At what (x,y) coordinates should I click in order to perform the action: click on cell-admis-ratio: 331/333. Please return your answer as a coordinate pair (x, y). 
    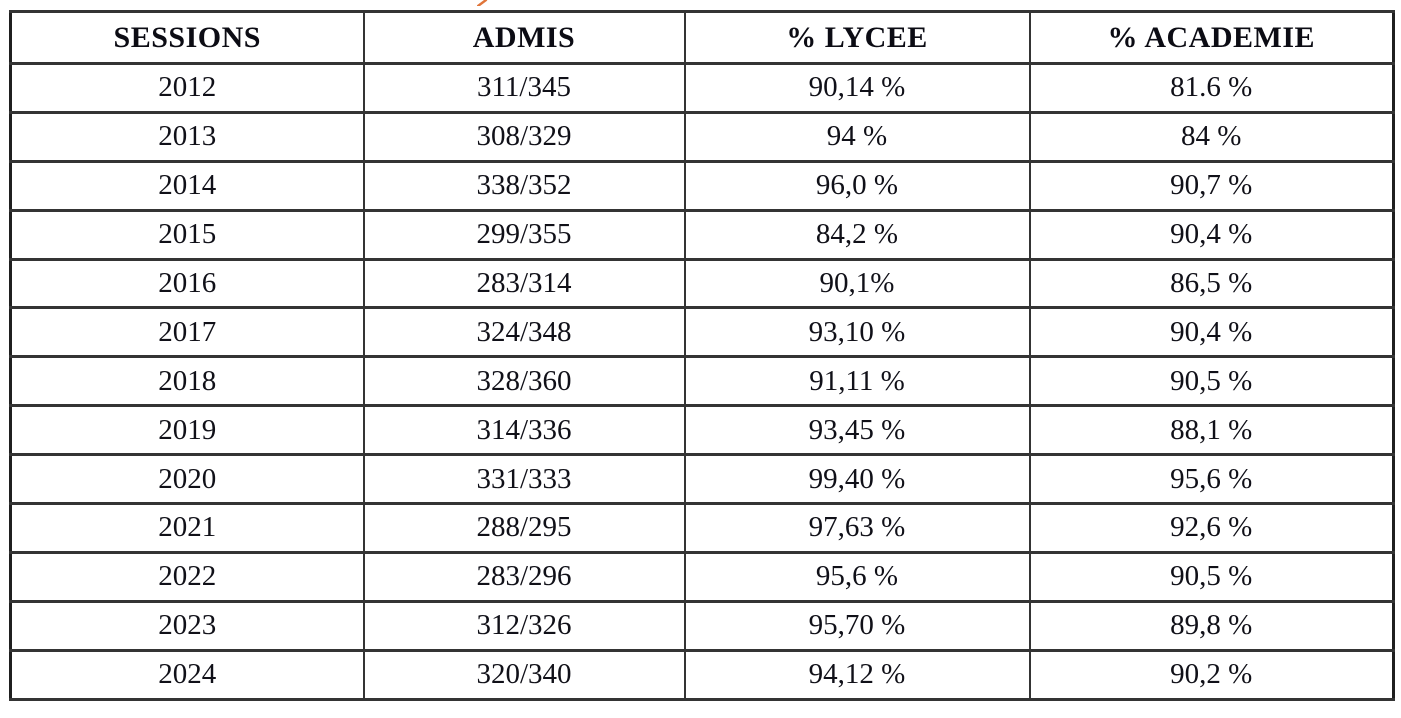
    Looking at the image, I should click on (524, 479).